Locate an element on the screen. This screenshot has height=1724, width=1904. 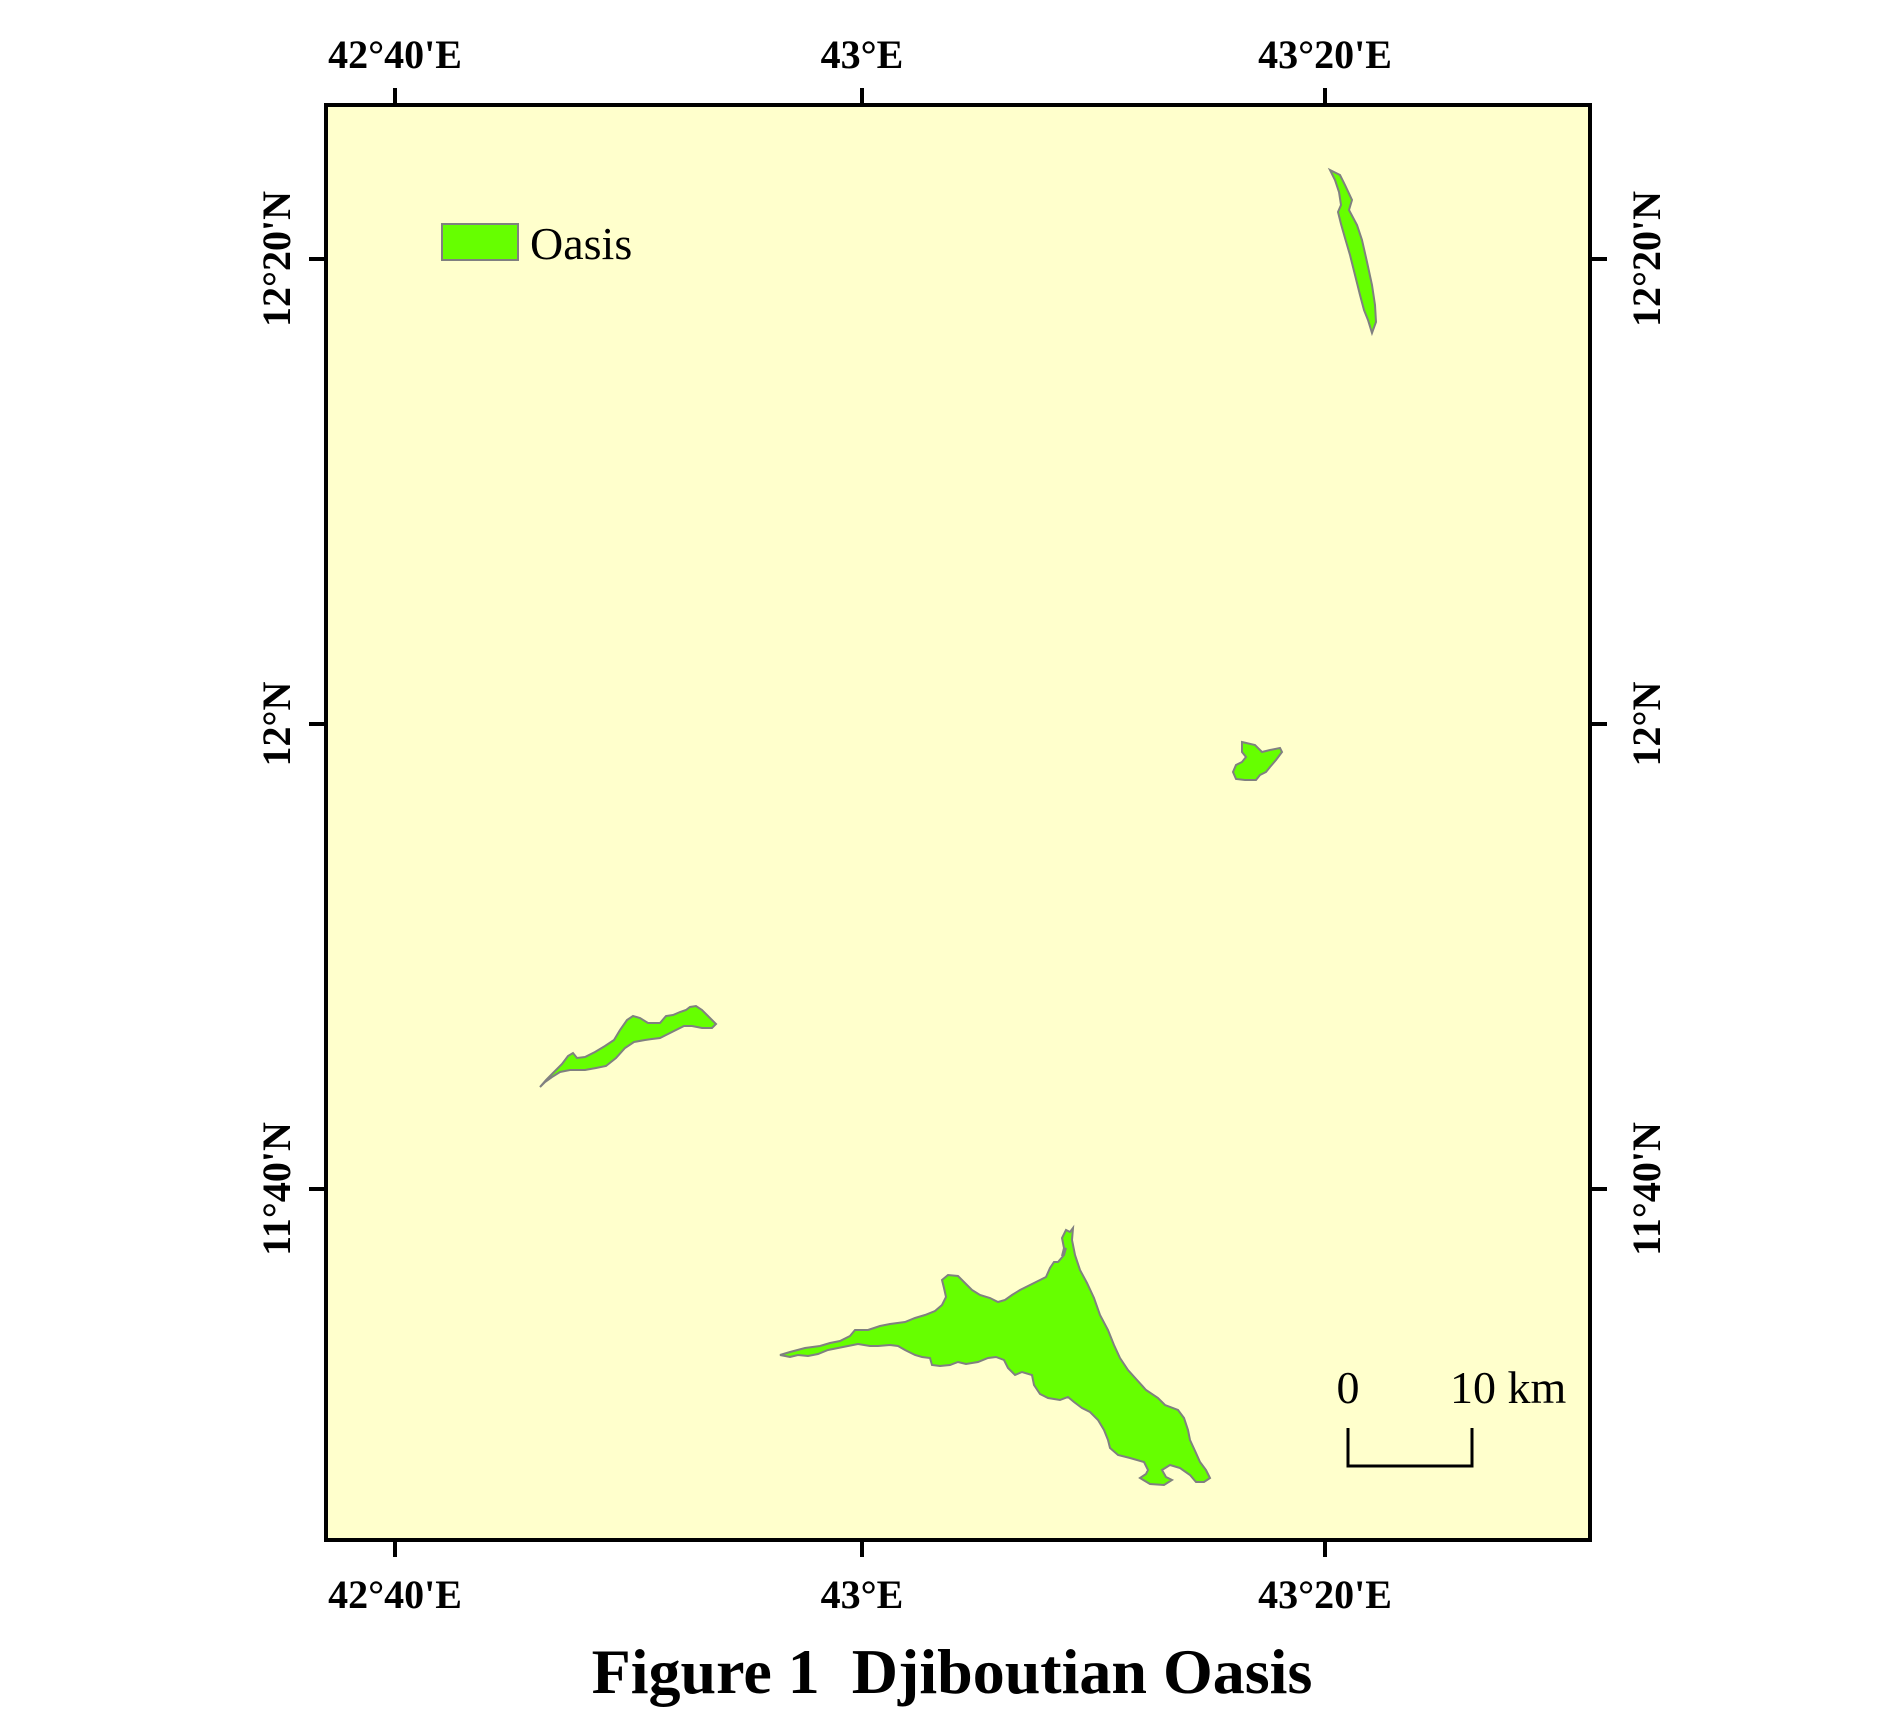
oasis-west is located at coordinates (628, 1046).